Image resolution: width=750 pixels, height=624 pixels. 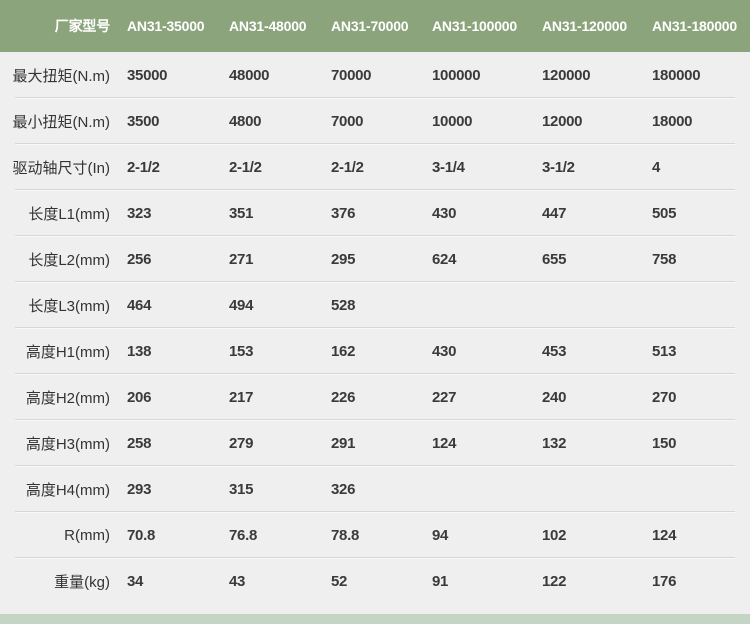 I want to click on header-row-label: 厂家型号, so click(x=82, y=26).